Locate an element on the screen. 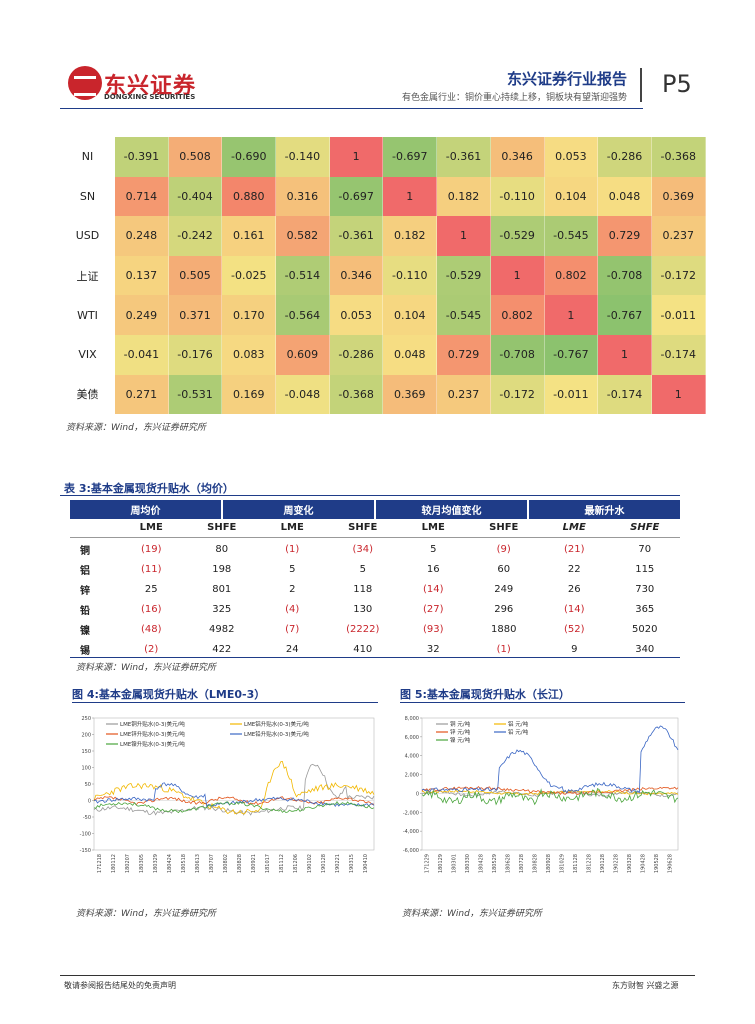  heatmap-row-label: VIX is located at coordinates (87, 355).